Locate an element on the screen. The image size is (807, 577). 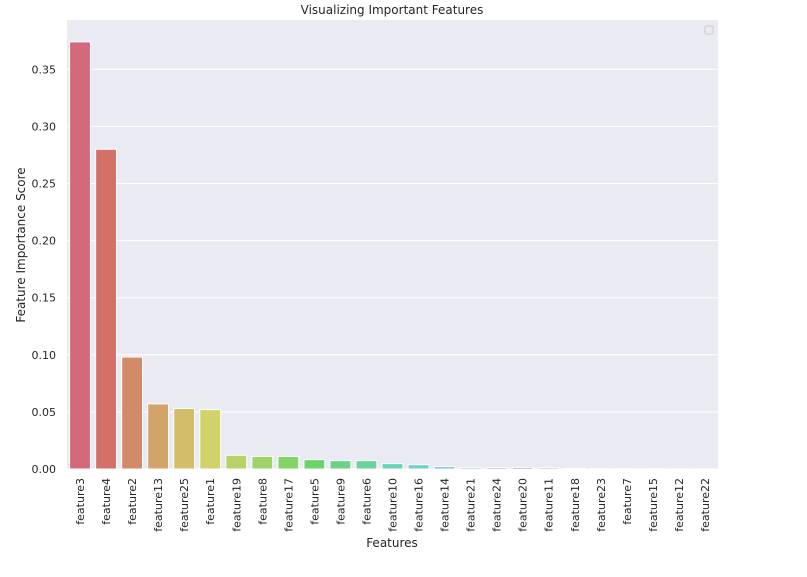
x-tick-label: feature4 is located at coordinates (106, 501).